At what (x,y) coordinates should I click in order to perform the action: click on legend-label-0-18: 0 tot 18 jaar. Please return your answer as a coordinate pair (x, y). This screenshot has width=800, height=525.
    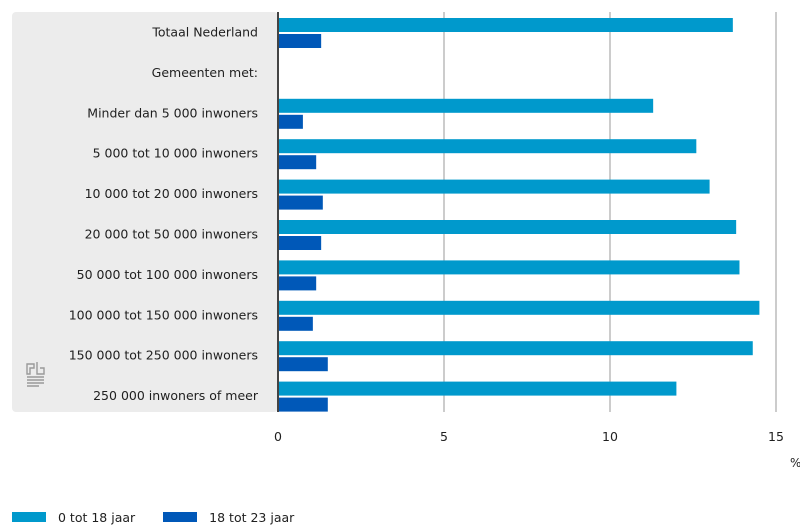
    Looking at the image, I should click on (97, 517).